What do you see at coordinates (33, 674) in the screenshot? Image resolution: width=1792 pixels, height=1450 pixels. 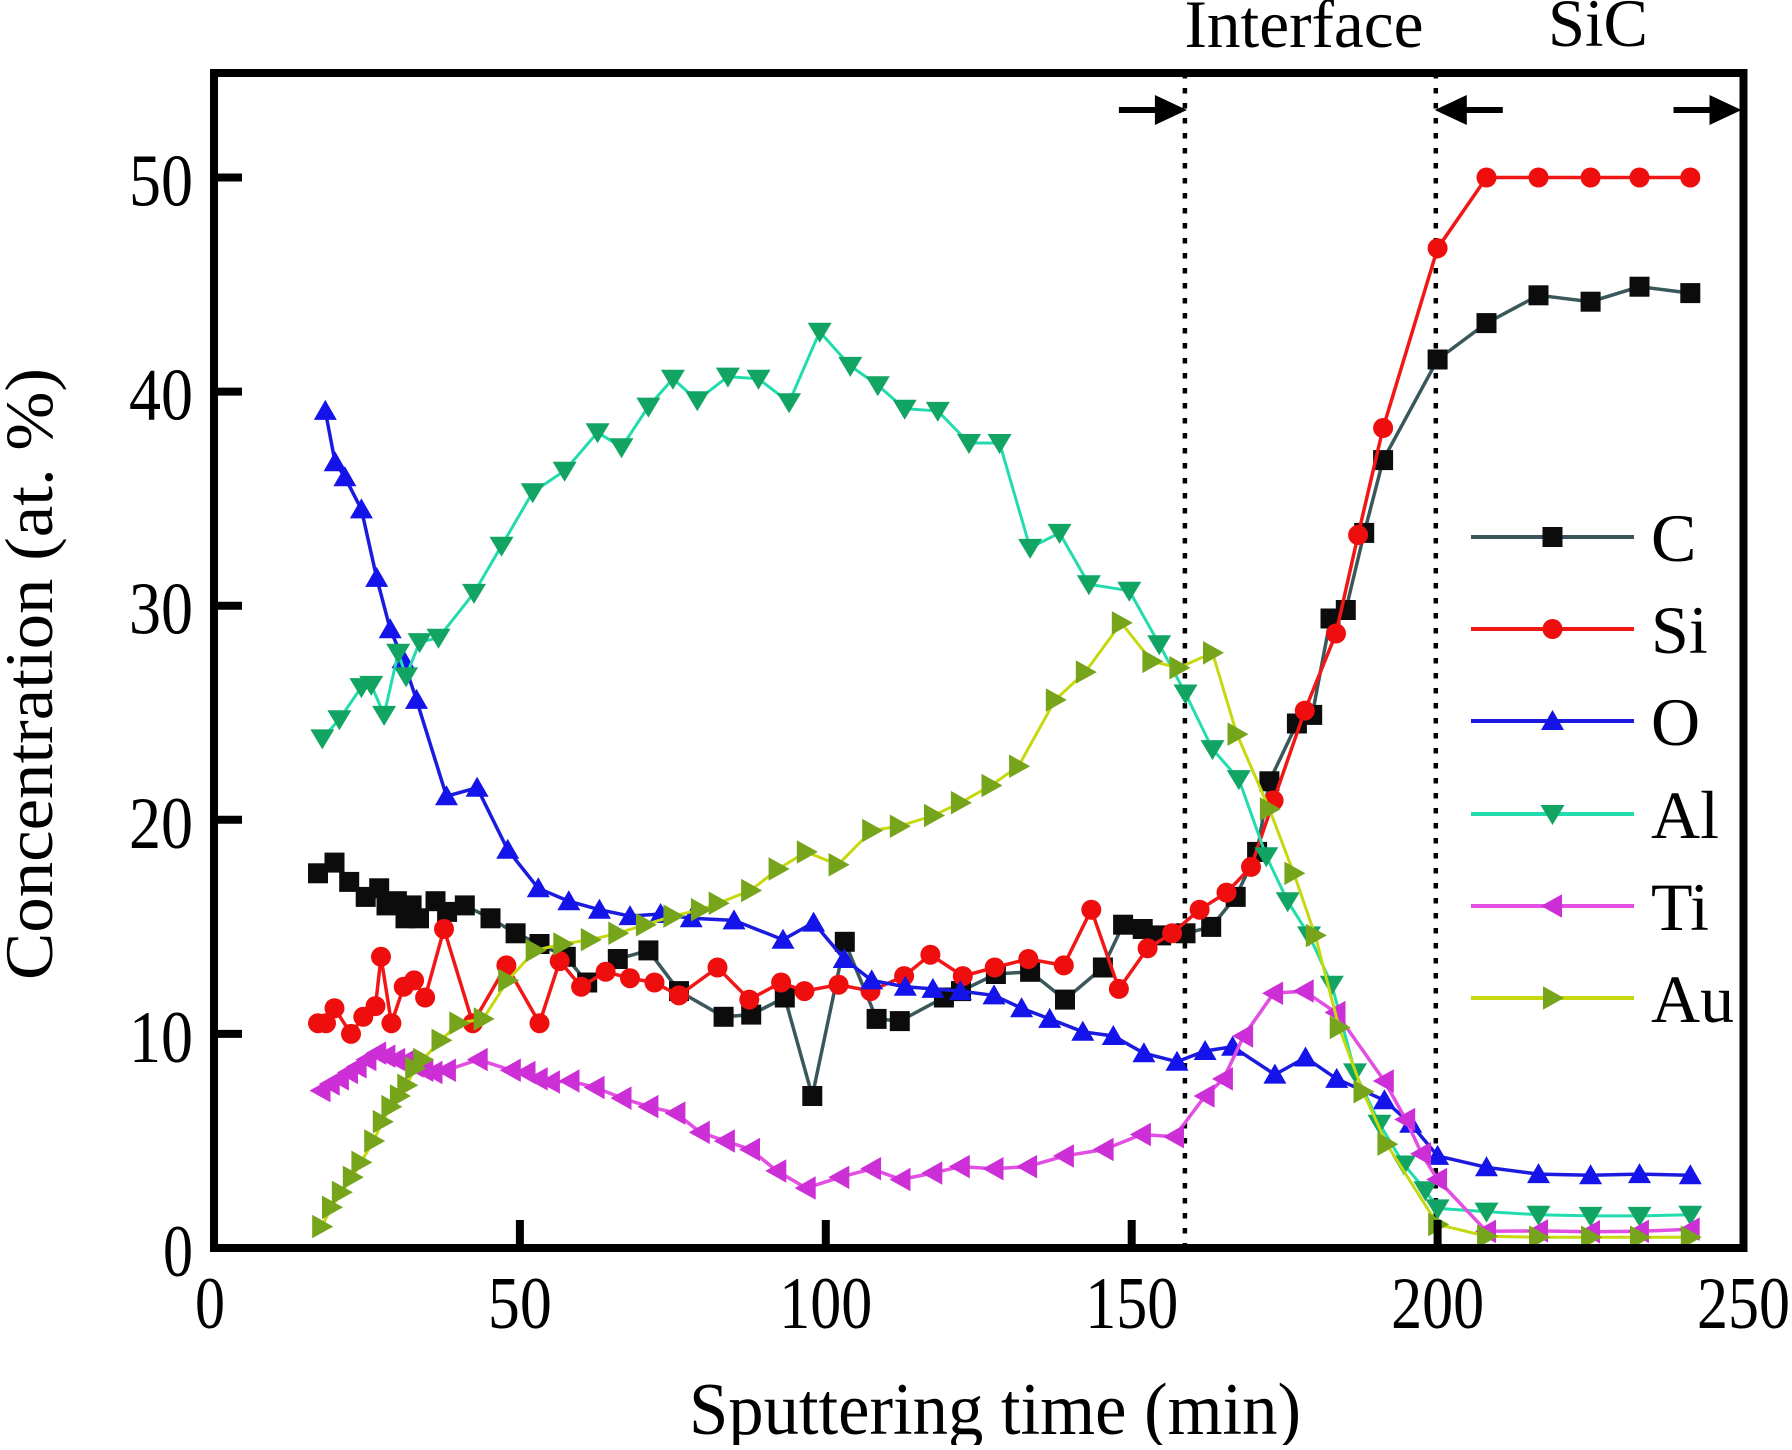 I see `svg-text: Concentration (at. %)` at bounding box center [33, 674].